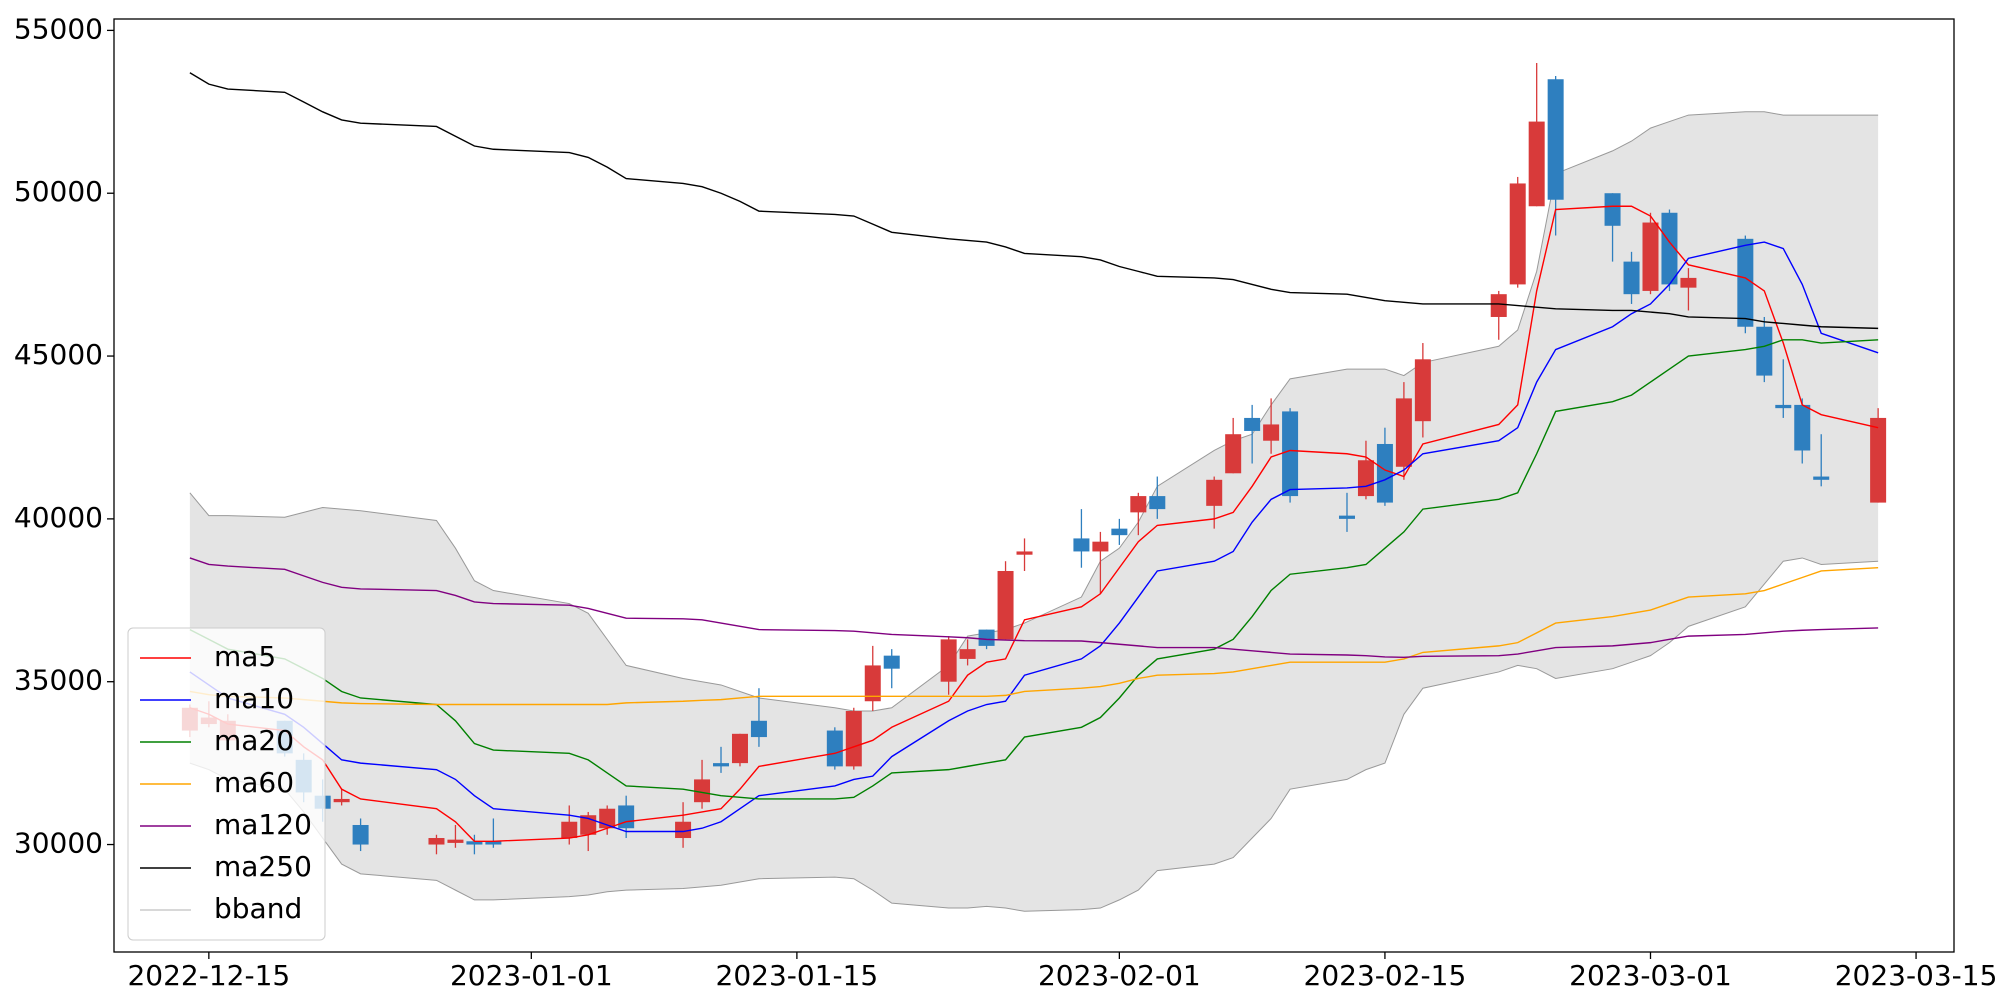 This screenshot has width=2000, height=1004. Describe the element at coordinates (797, 975) in the screenshot. I see `x-tick-label: 2023-01-15` at that location.